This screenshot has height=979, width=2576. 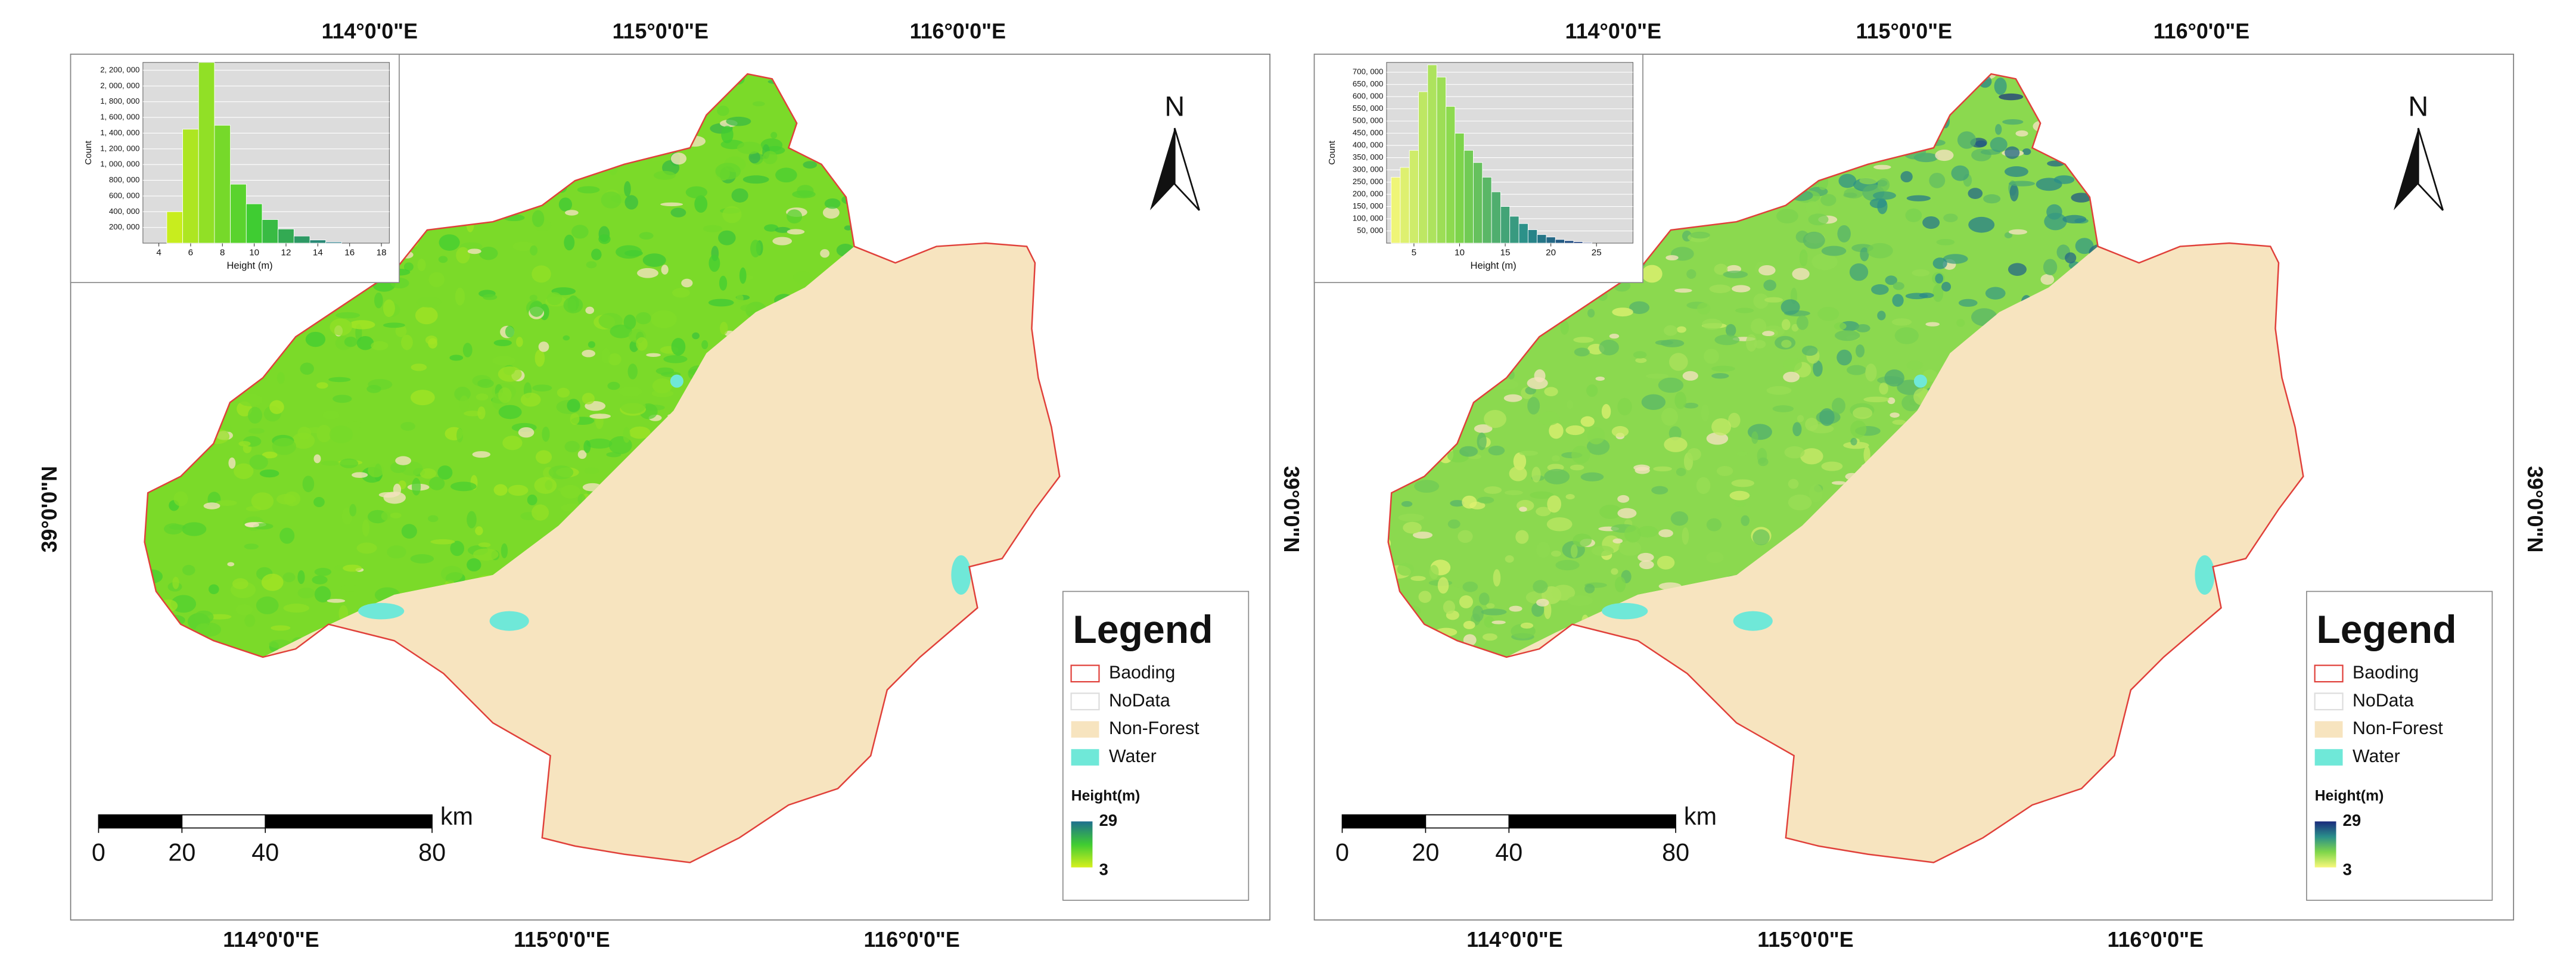 What do you see at coordinates (318, 253) in the screenshot?
I see `x-tick-label: 14` at bounding box center [318, 253].